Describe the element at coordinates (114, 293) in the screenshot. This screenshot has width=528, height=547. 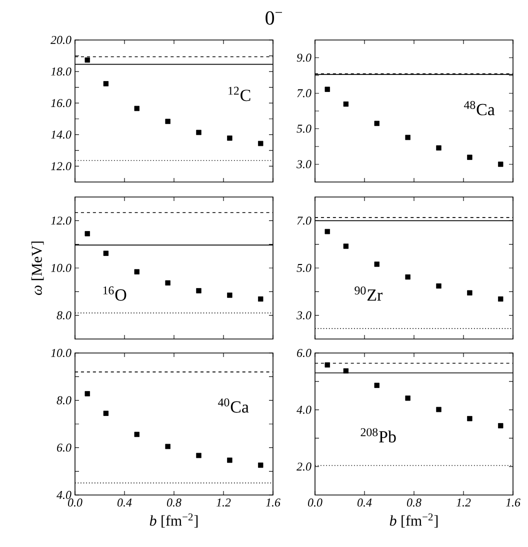
I see `annotation: $^{16}$O` at that location.